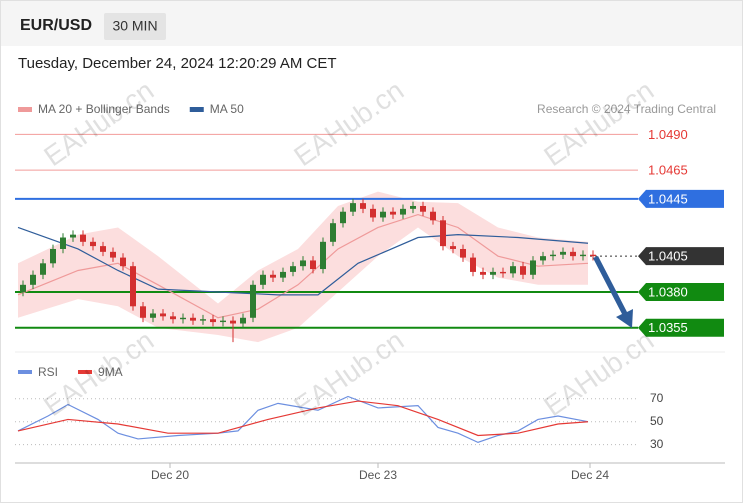  I want to click on x-tick-label: Dec 23, so click(378, 475).